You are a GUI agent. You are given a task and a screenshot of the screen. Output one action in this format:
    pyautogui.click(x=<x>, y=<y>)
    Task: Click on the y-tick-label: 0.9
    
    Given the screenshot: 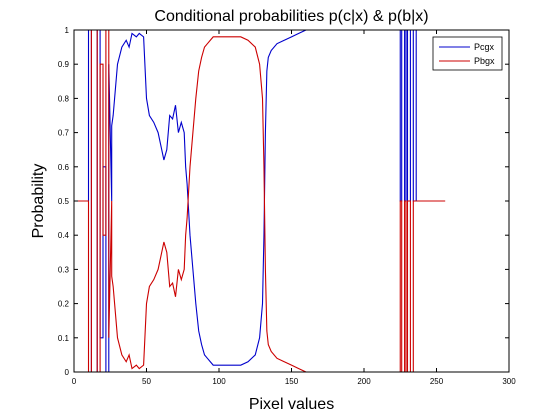 What is the action you would take?
    pyautogui.click(x=64, y=64)
    